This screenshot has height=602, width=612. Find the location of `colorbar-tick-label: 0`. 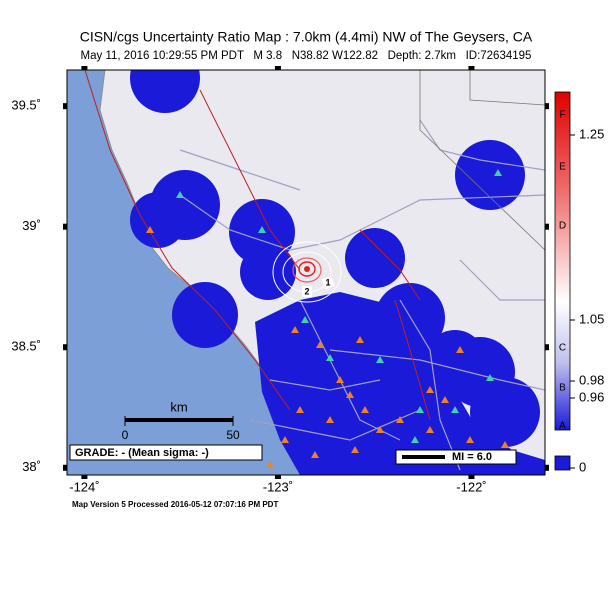

colorbar-tick-label: 0 is located at coordinates (582, 466).